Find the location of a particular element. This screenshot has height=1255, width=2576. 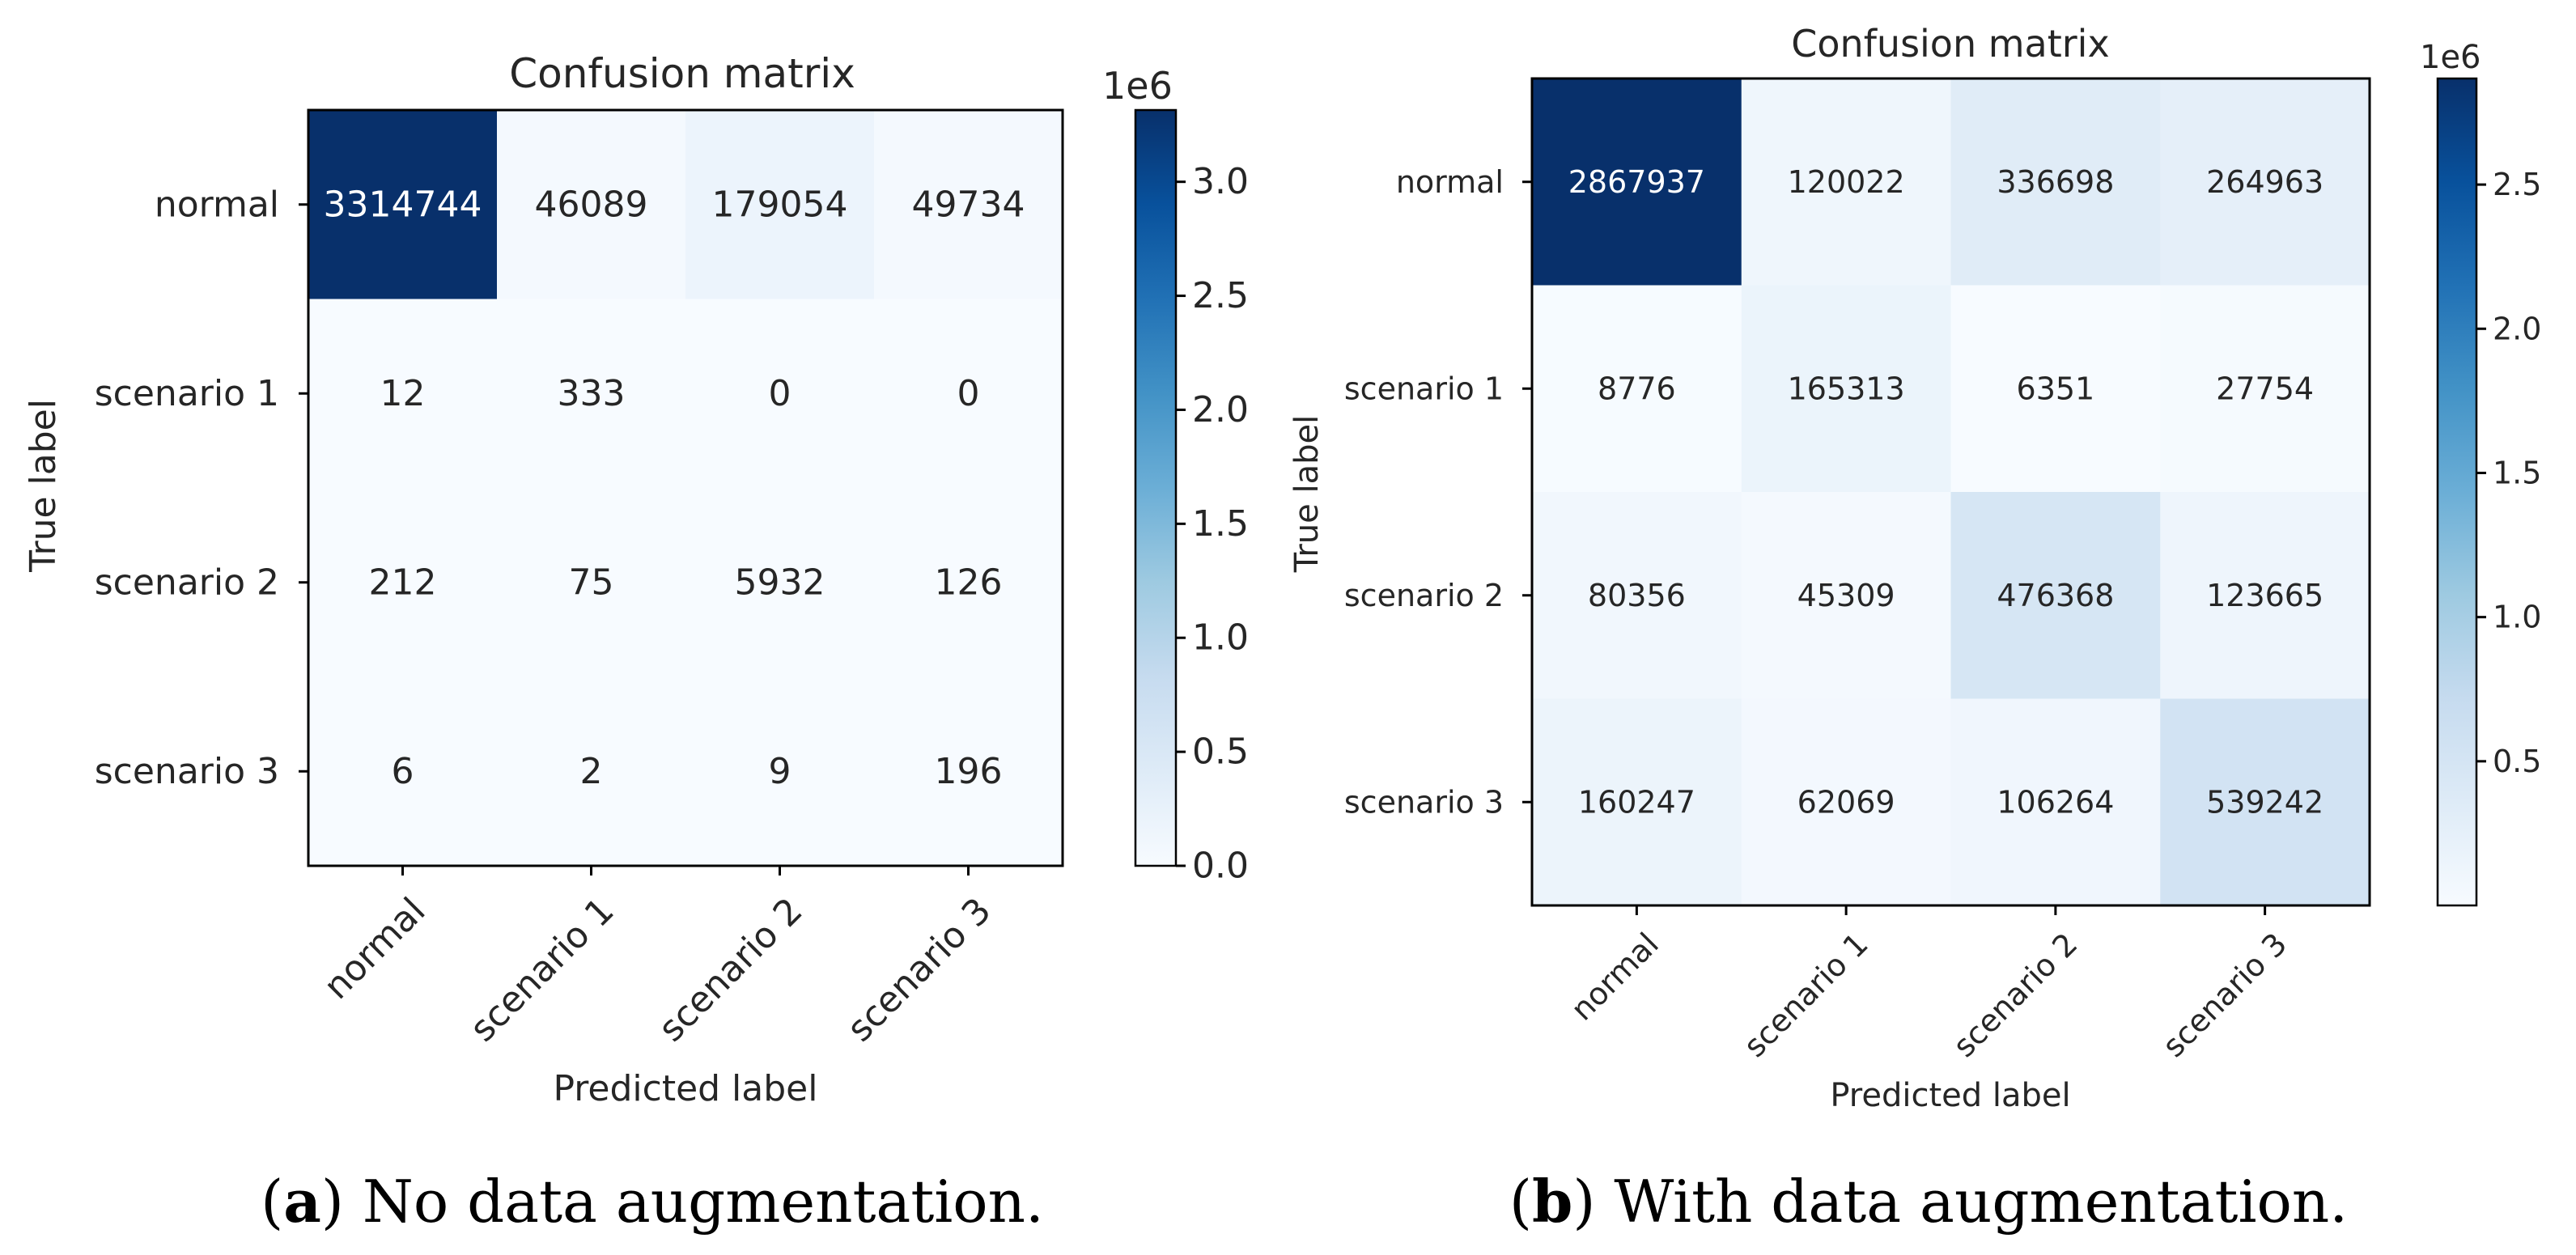

cell-value-label: 120022 is located at coordinates (1846, 182).